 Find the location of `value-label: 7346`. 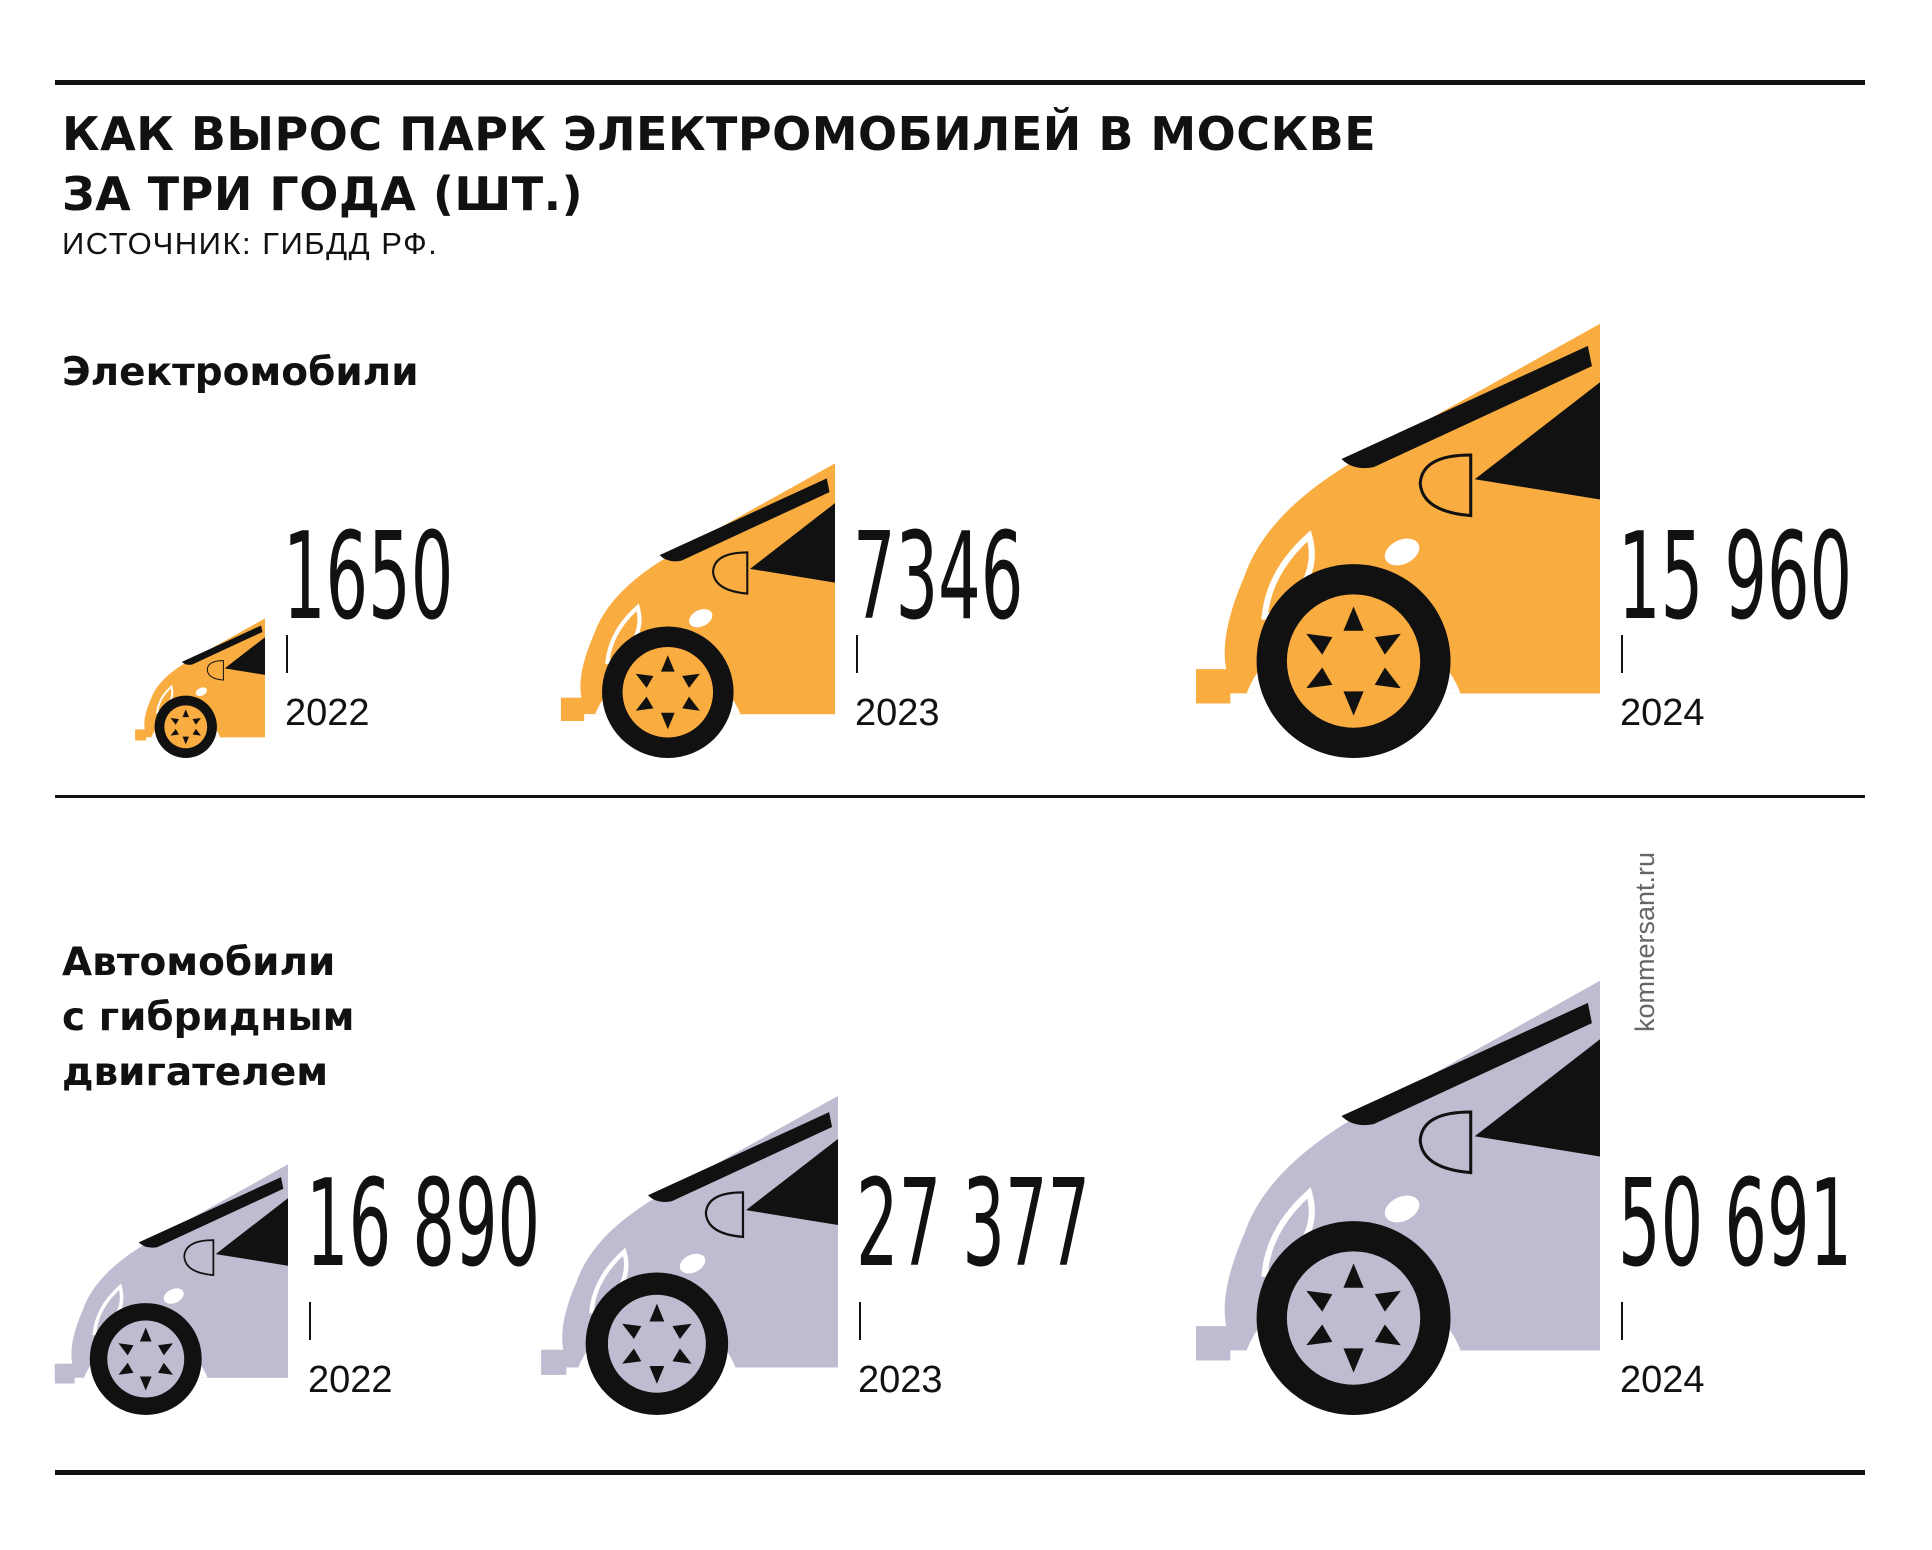

value-label: 7346 is located at coordinates (938, 576).